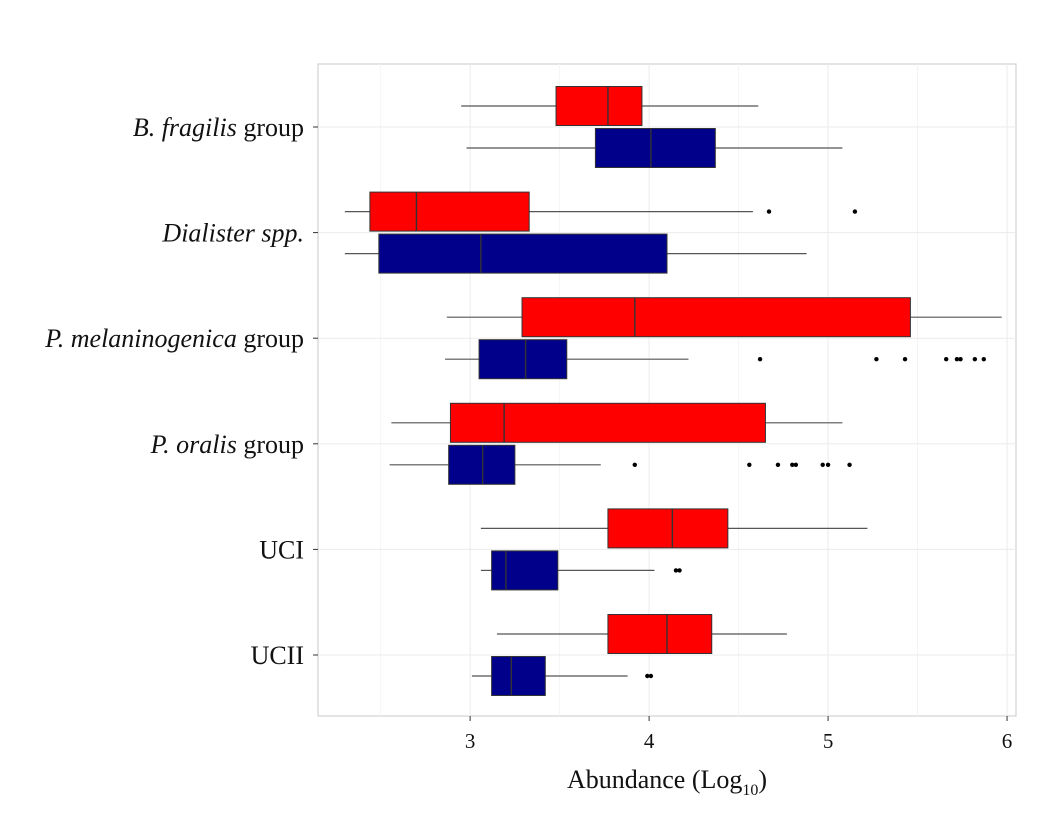  I want to click on x-tick-label: 4, so click(649, 741).